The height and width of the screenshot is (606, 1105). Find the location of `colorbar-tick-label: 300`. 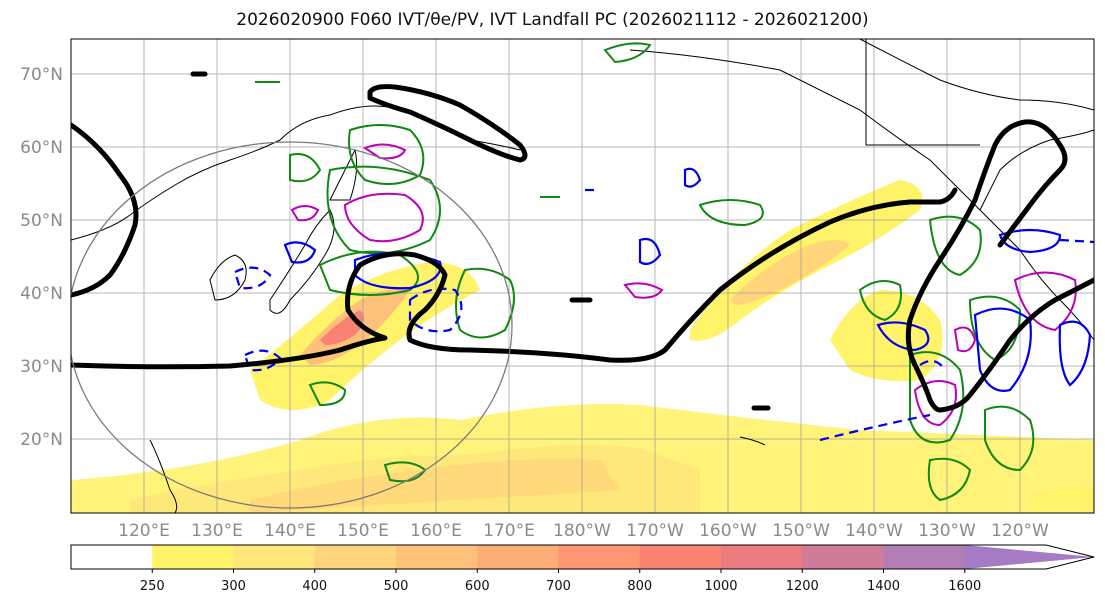

colorbar-tick-label: 300 is located at coordinates (233, 586).